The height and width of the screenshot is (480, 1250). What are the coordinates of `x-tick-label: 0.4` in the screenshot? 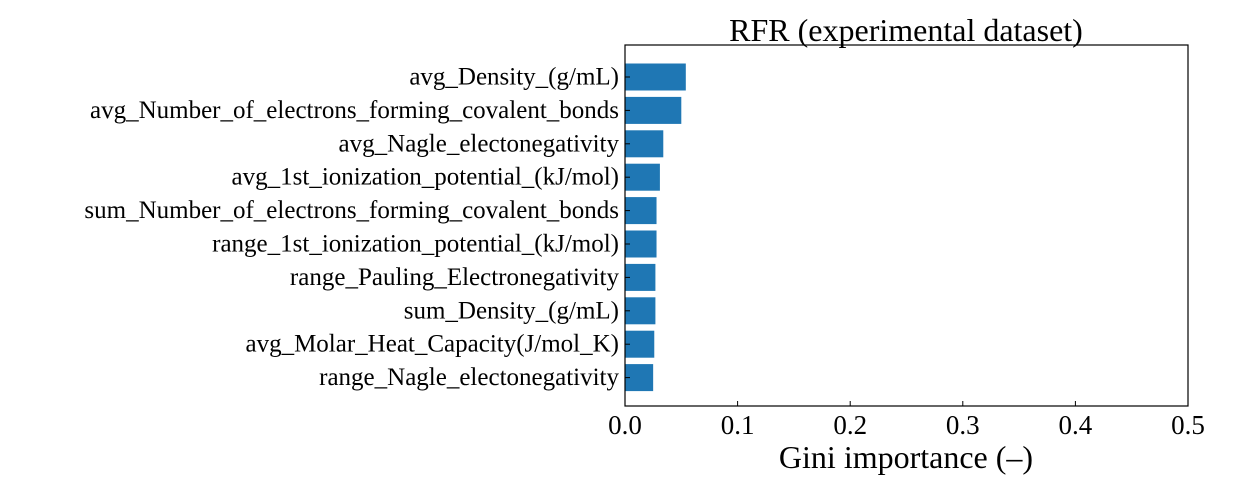 It's located at (1076, 425).